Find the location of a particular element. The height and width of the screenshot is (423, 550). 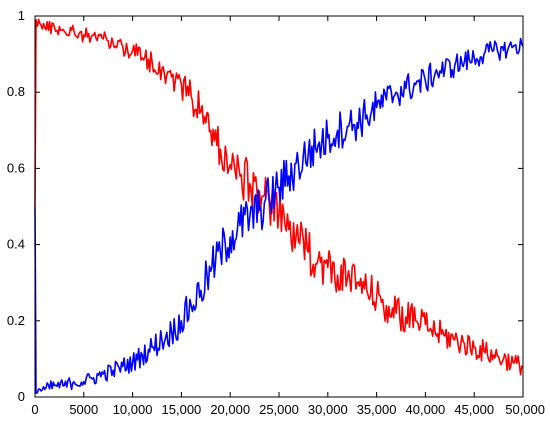

x-tick-label: 45,000 is located at coordinates (474, 409).